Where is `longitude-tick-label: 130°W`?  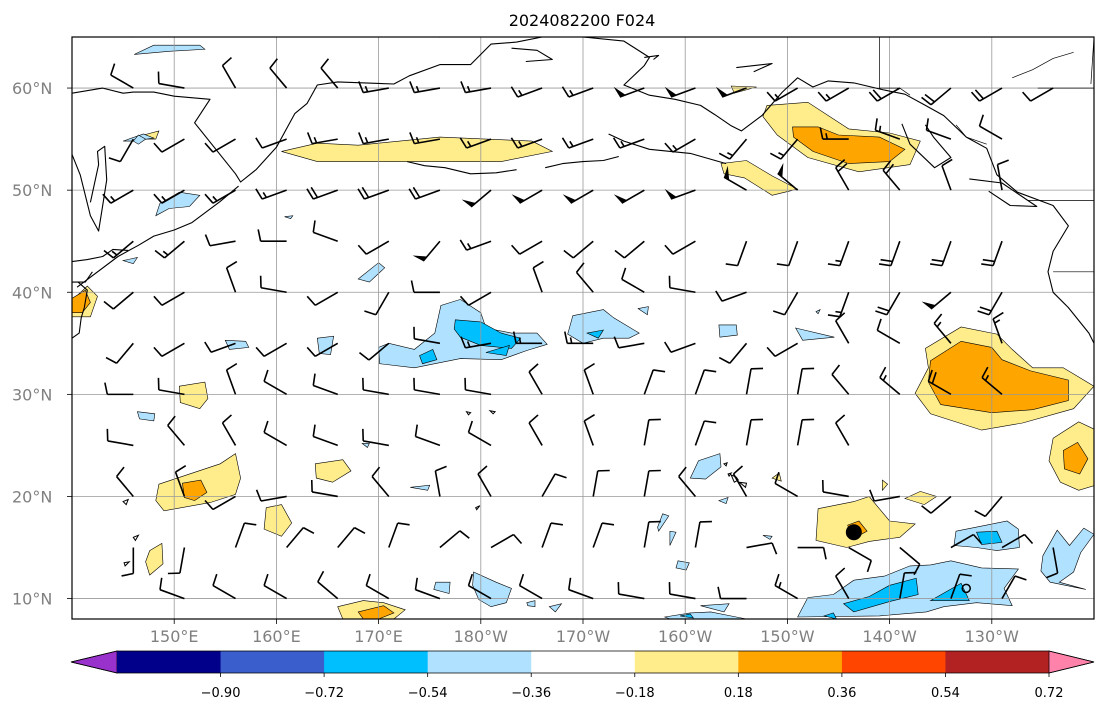 longitude-tick-label: 130°W is located at coordinates (992, 636).